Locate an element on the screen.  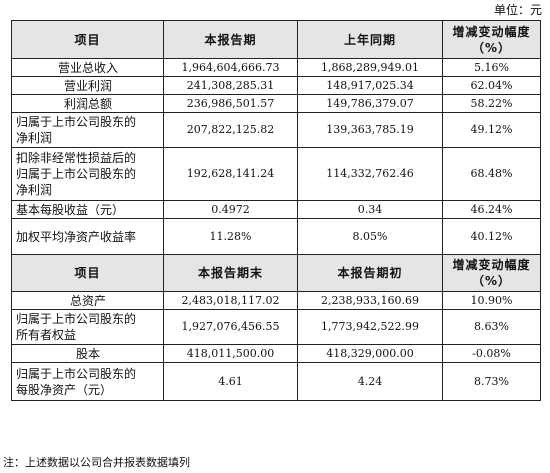
row-current: 418,011,500.00 is located at coordinates (230, 353).